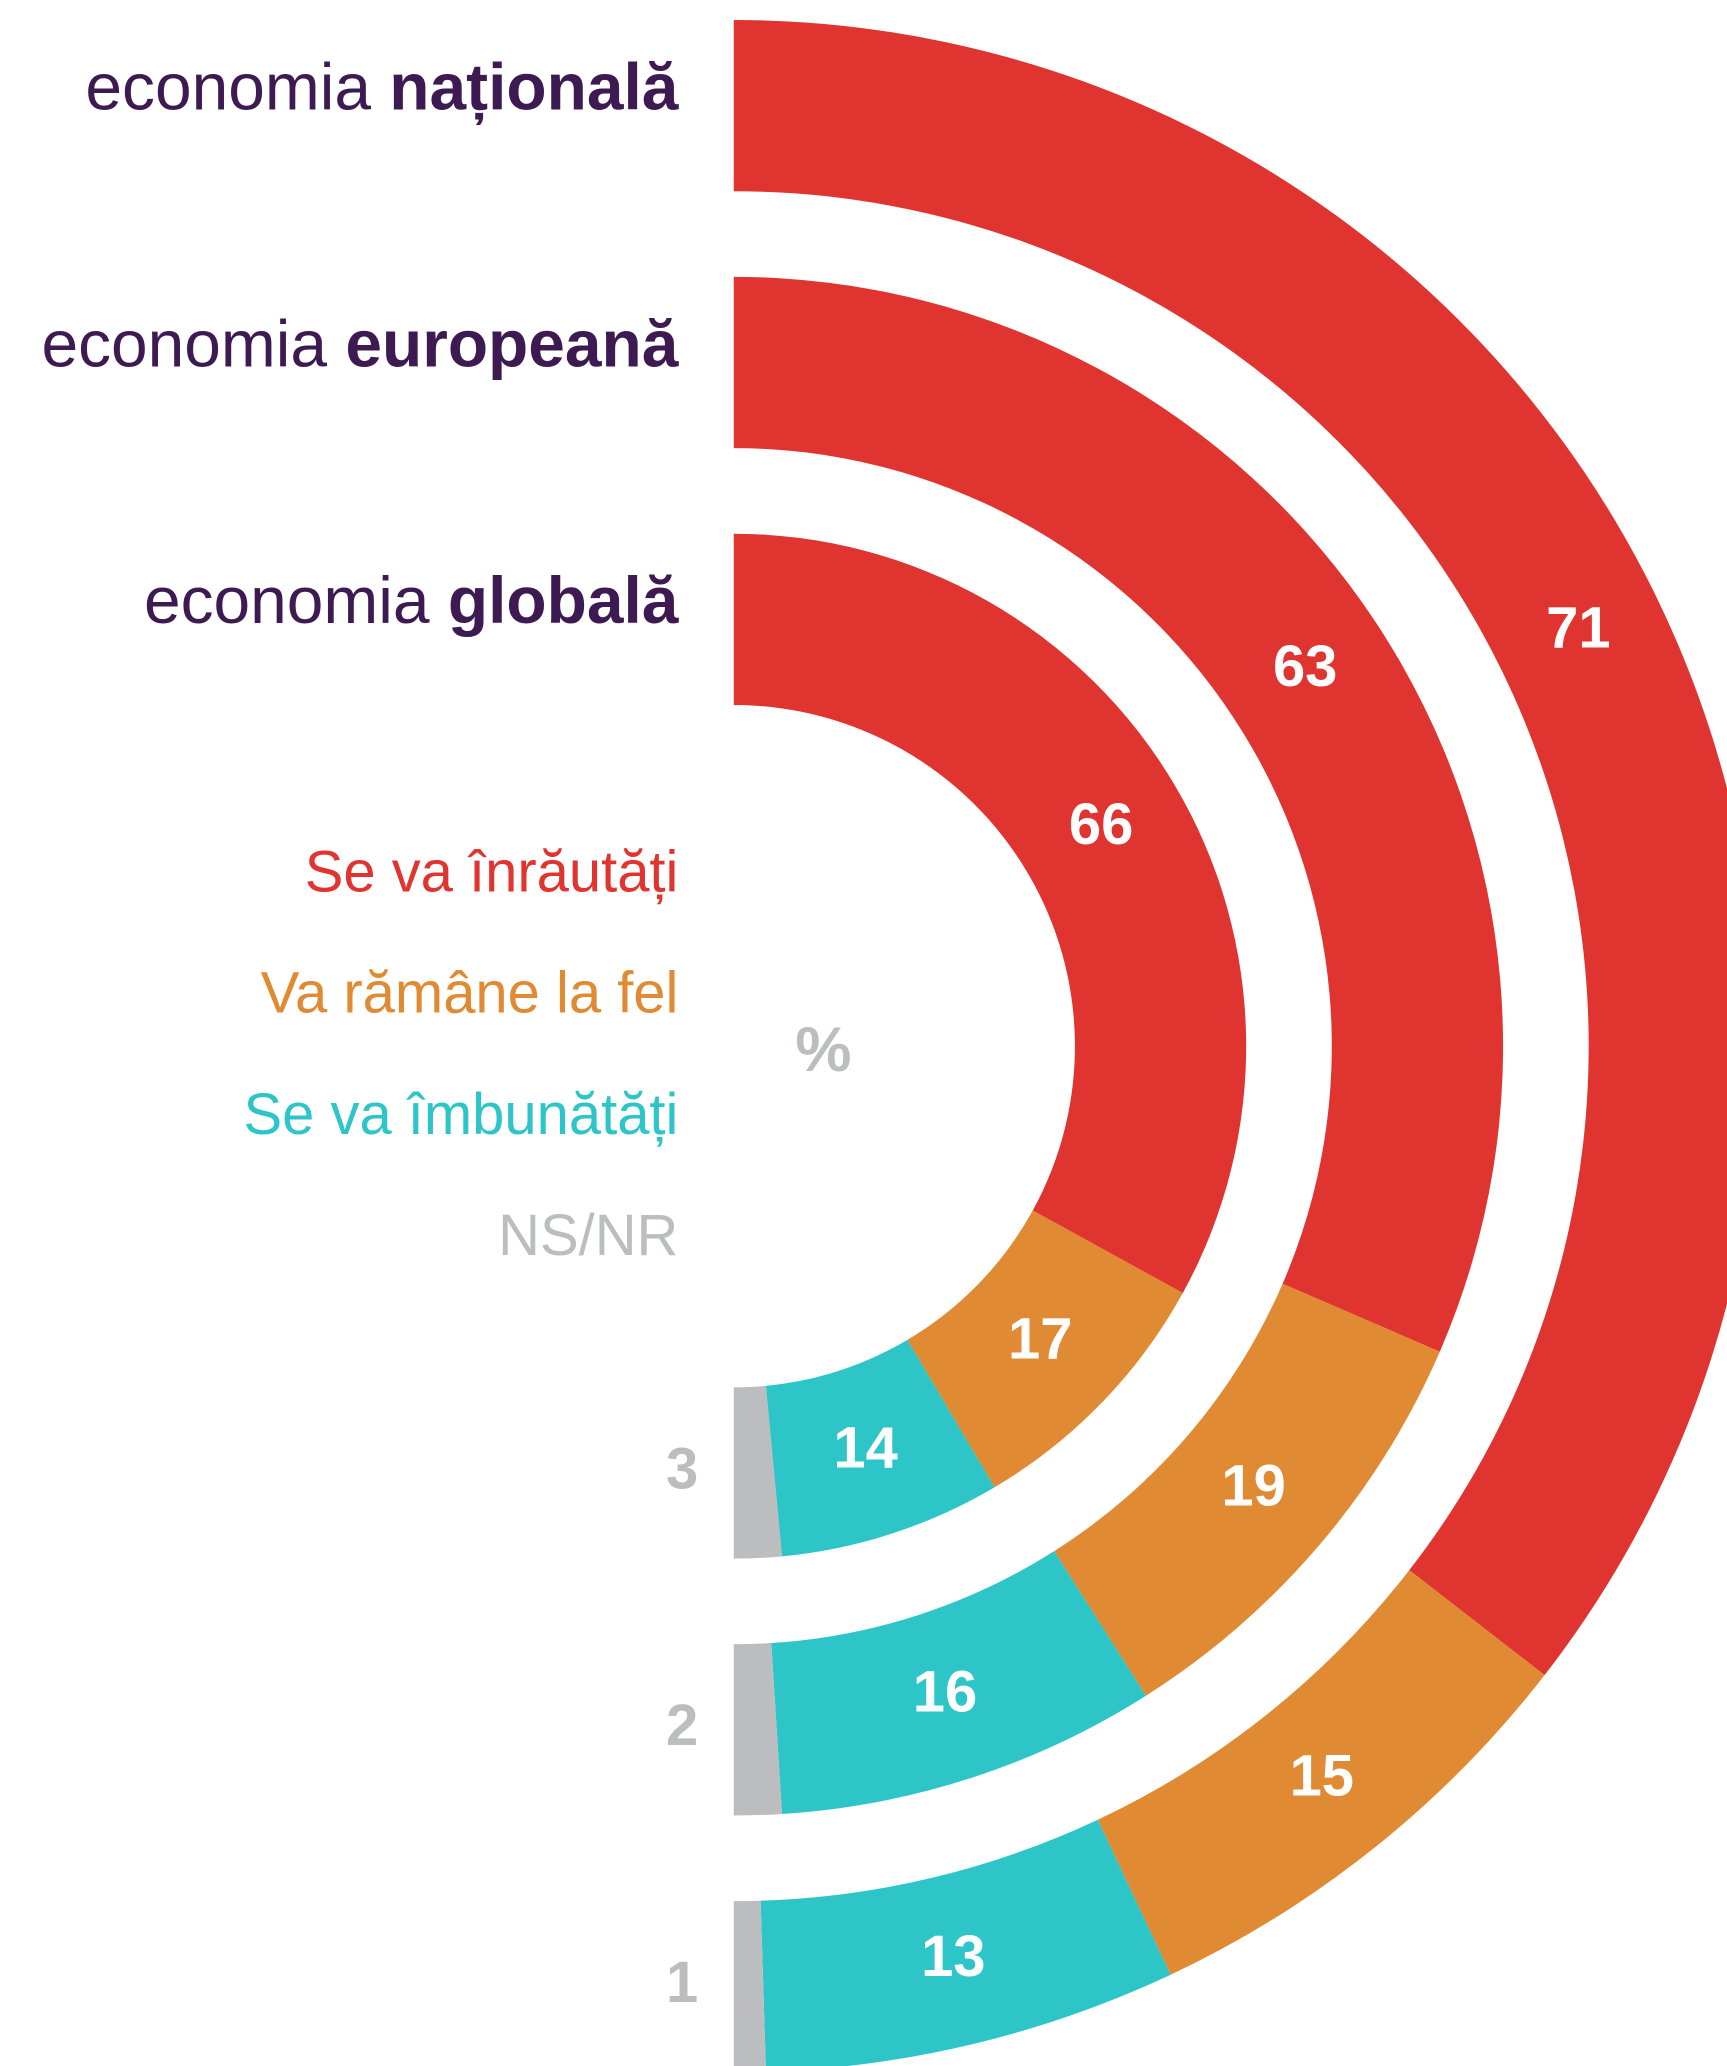 Image resolution: width=1727 pixels, height=2066 pixels. I want to click on value-label: 19, so click(1253, 1487).